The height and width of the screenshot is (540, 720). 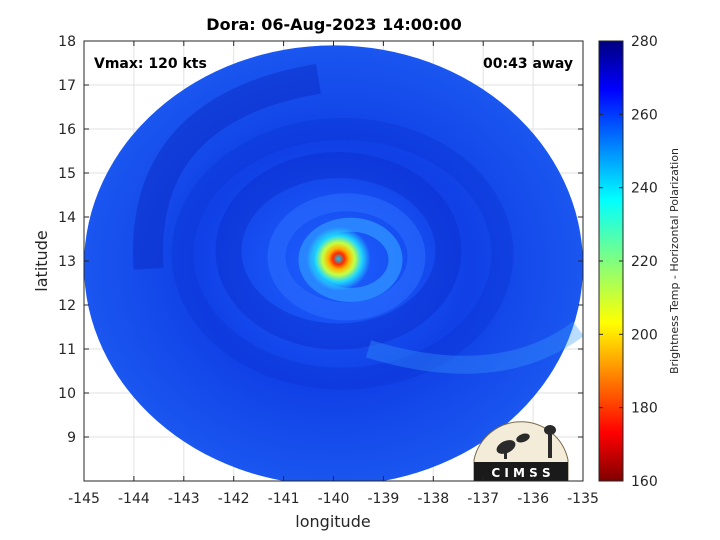 What do you see at coordinates (583, 499) in the screenshot?
I see `x-tick-label: -135` at bounding box center [583, 499].